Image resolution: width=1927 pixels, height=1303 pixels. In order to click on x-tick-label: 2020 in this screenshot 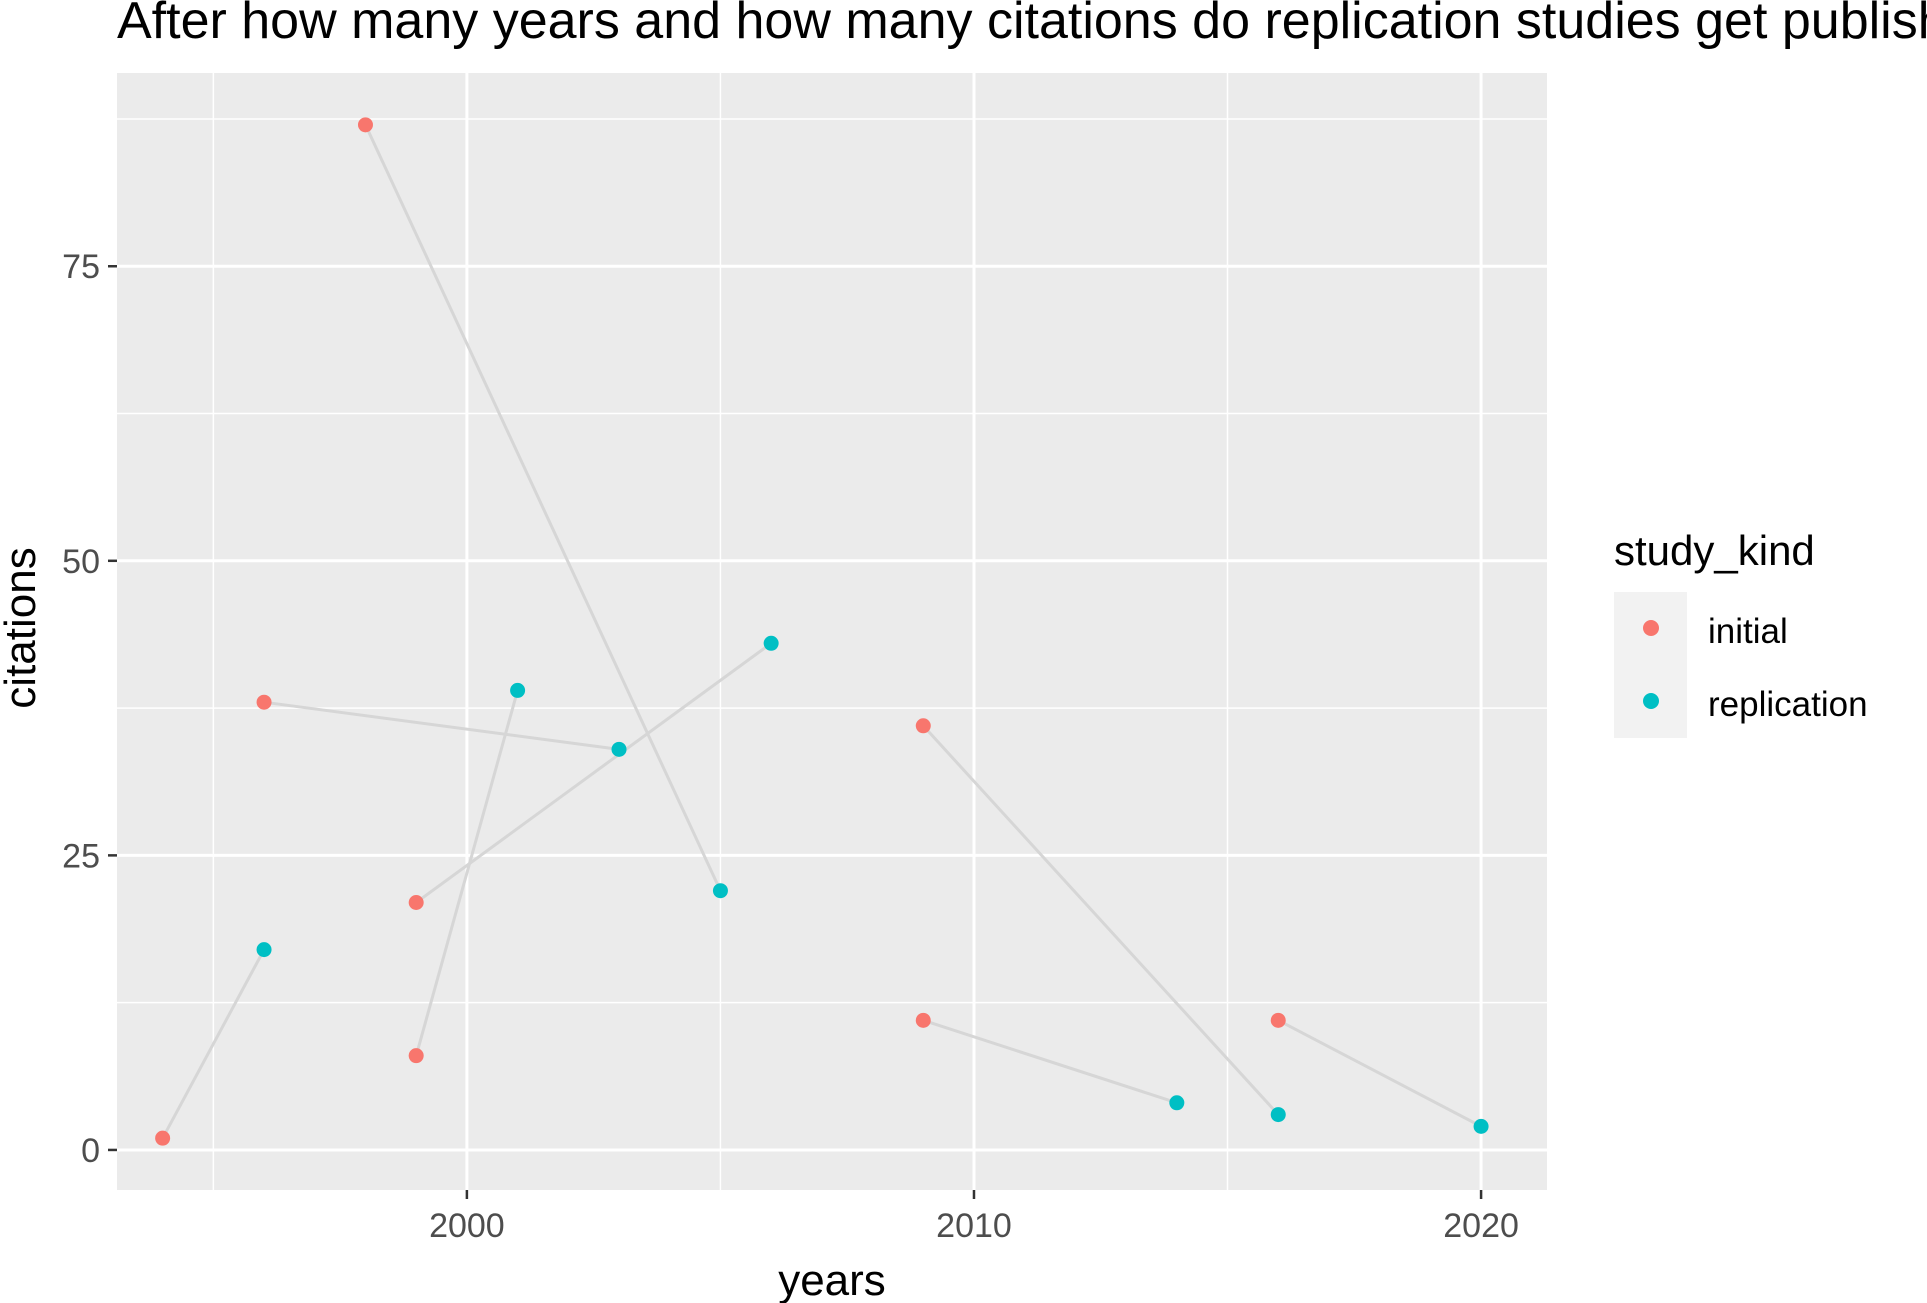, I will do `click(1481, 1226)`.